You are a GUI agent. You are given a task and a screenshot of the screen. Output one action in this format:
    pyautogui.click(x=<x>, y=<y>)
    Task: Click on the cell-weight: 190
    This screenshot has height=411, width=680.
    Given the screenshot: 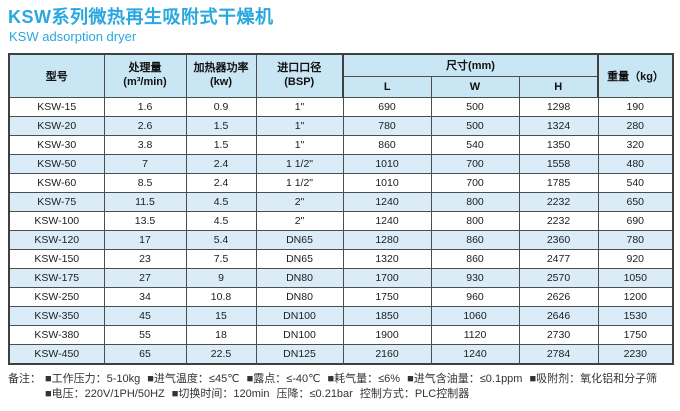 What is the action you would take?
    pyautogui.click(x=635, y=106)
    